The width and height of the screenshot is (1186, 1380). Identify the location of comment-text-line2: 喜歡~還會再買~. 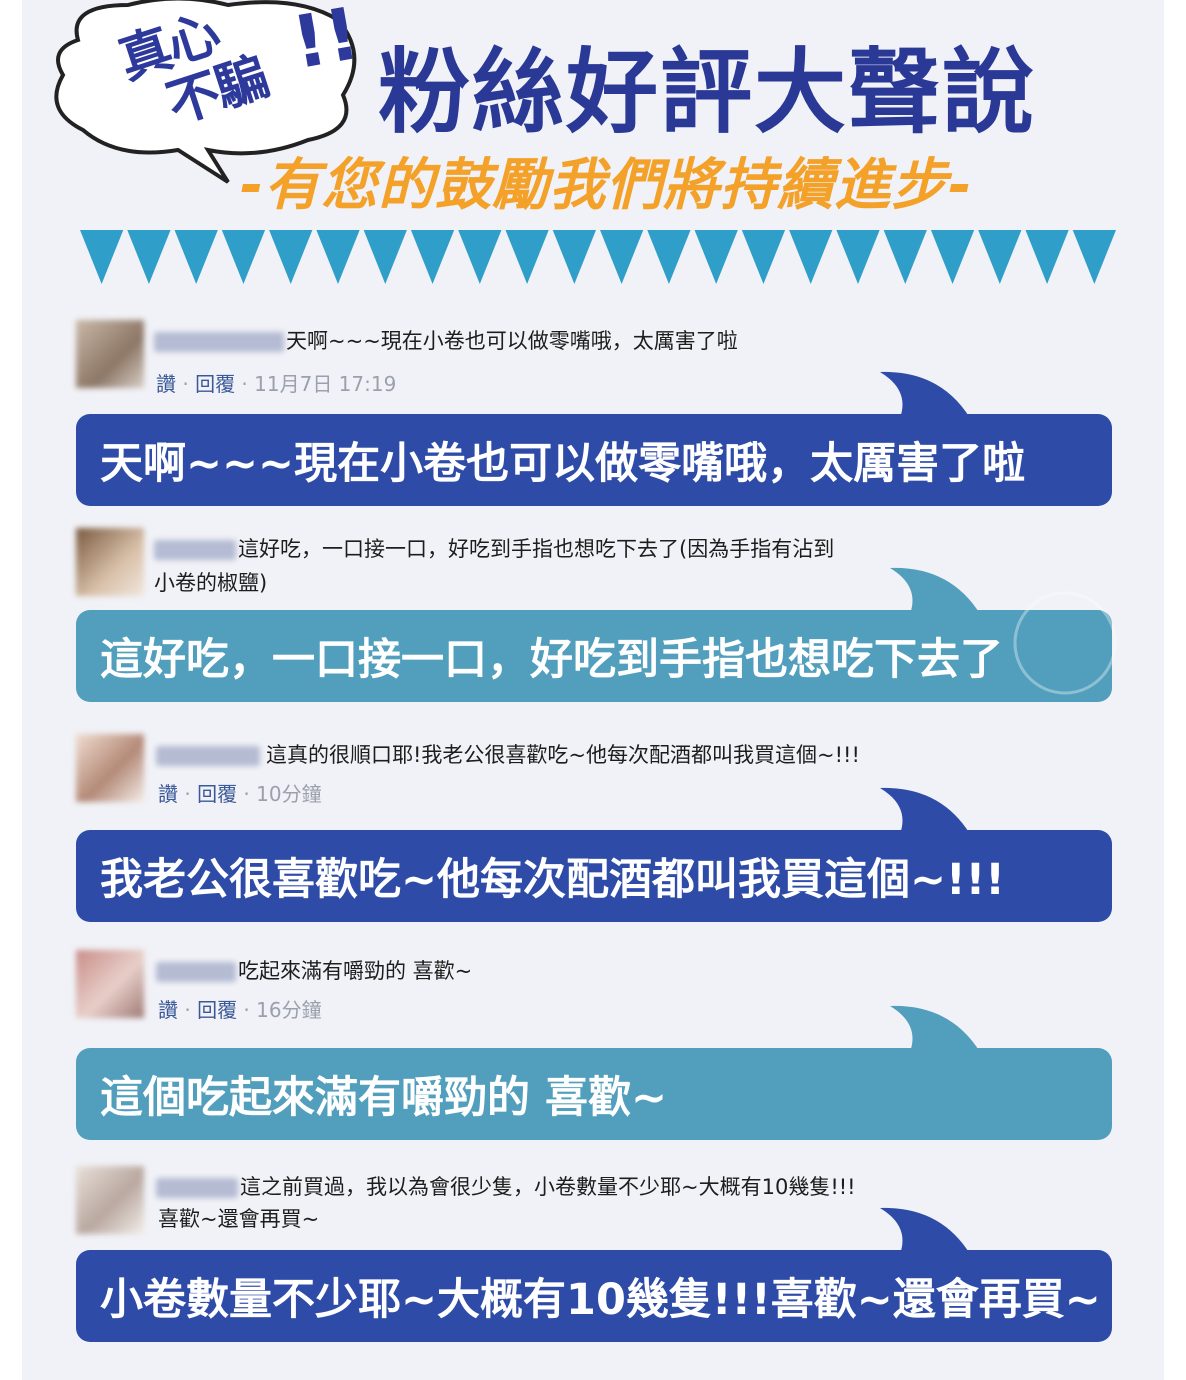
(239, 1219).